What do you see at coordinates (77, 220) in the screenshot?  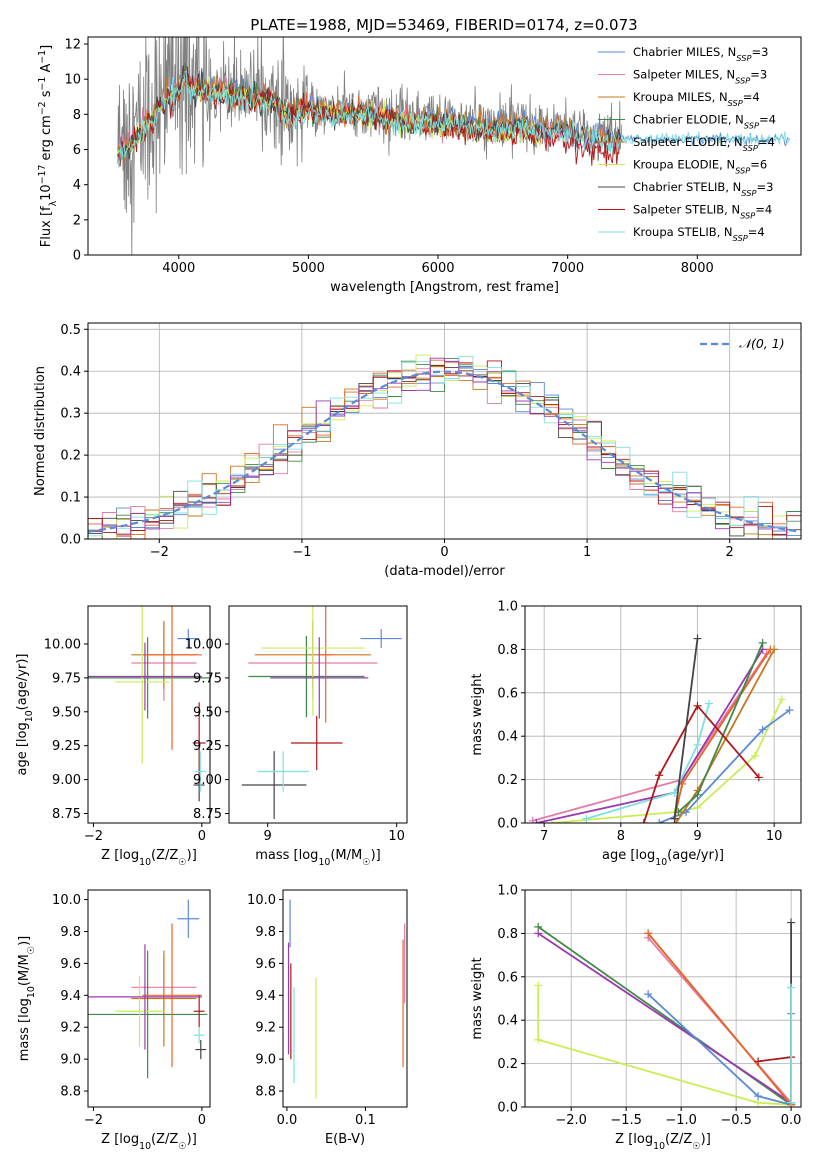 I see `y-tick-label: 2` at bounding box center [77, 220].